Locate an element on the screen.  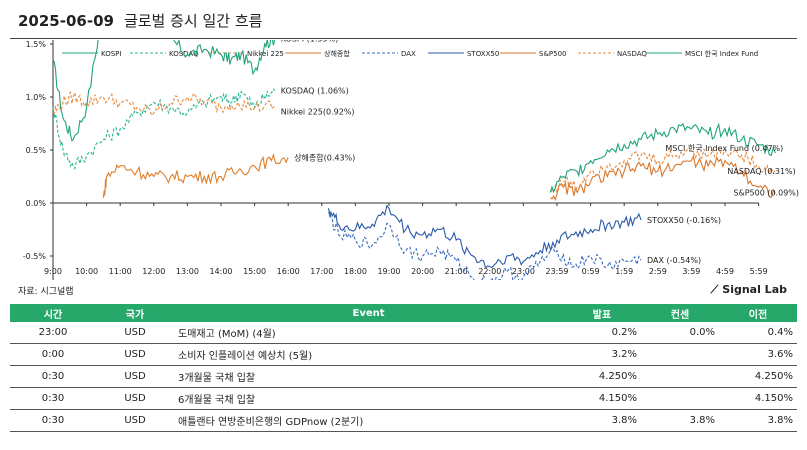
x-tick-label: 18:00 is located at coordinates (355, 271).